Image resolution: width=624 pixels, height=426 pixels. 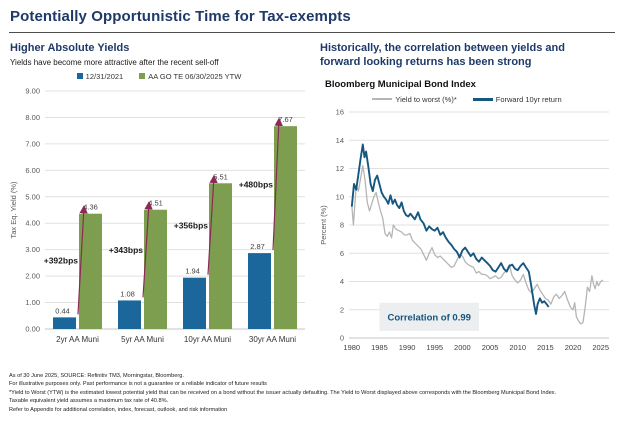 I want to click on legend-item-ytw: AA GO TE 06/30/2025 YTW, so click(x=190, y=76).